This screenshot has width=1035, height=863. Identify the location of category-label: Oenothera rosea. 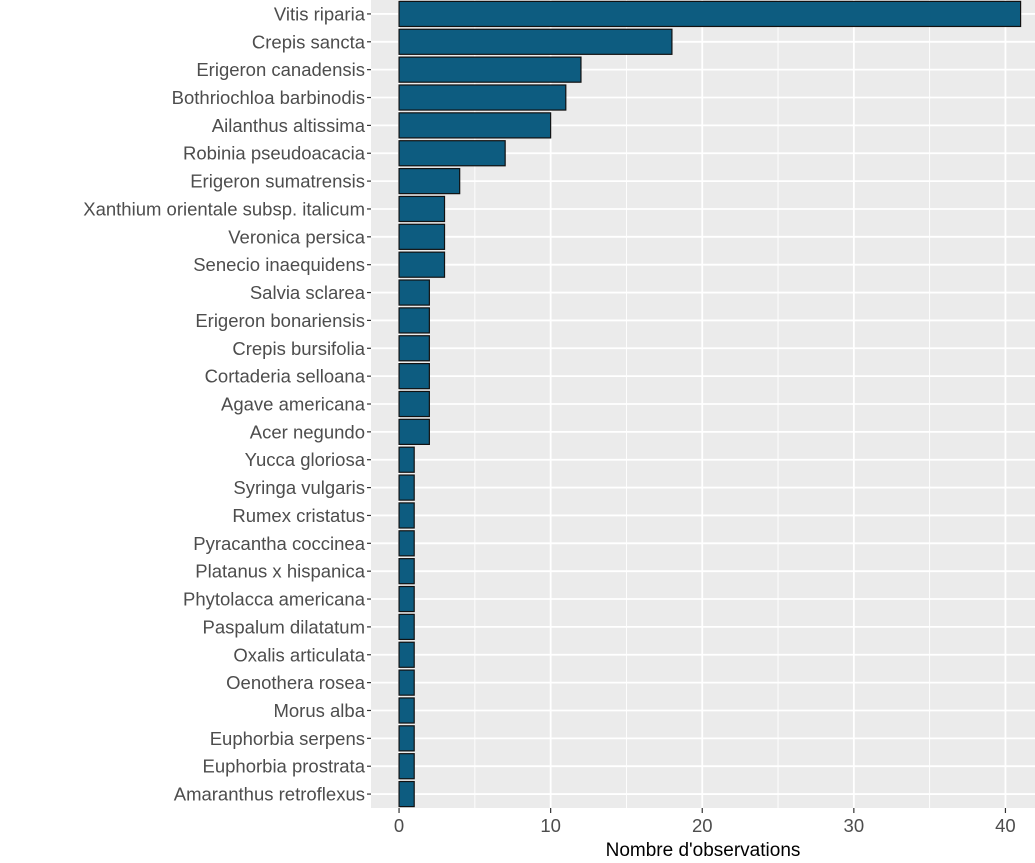
(296, 682).